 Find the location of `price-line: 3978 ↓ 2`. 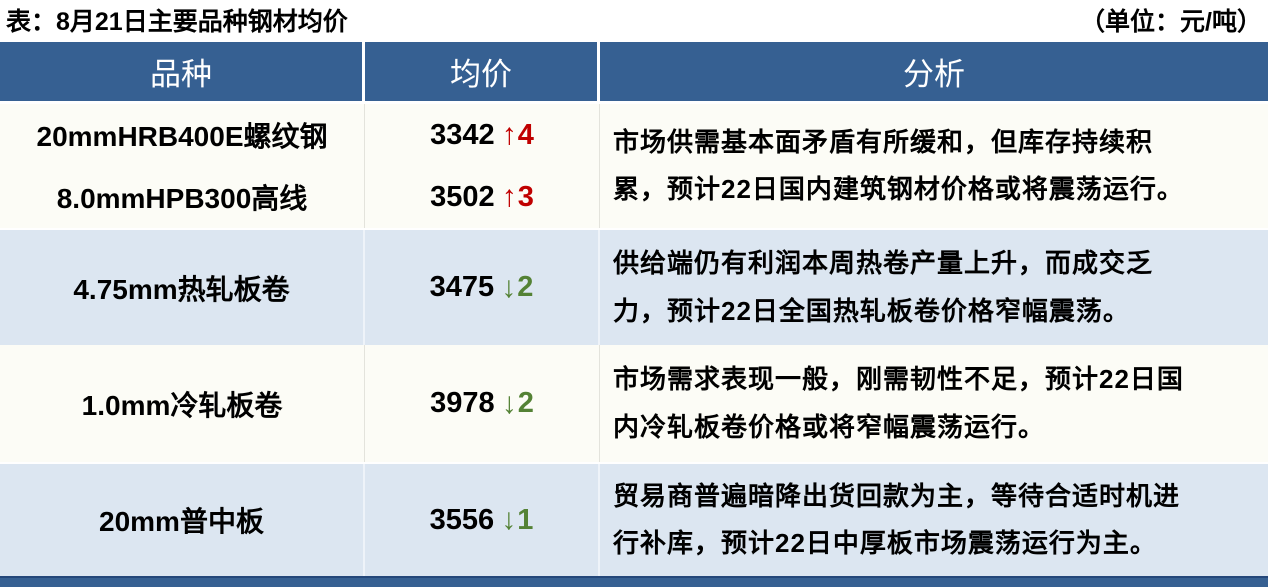

price-line: 3978 ↓ 2 is located at coordinates (482, 403).